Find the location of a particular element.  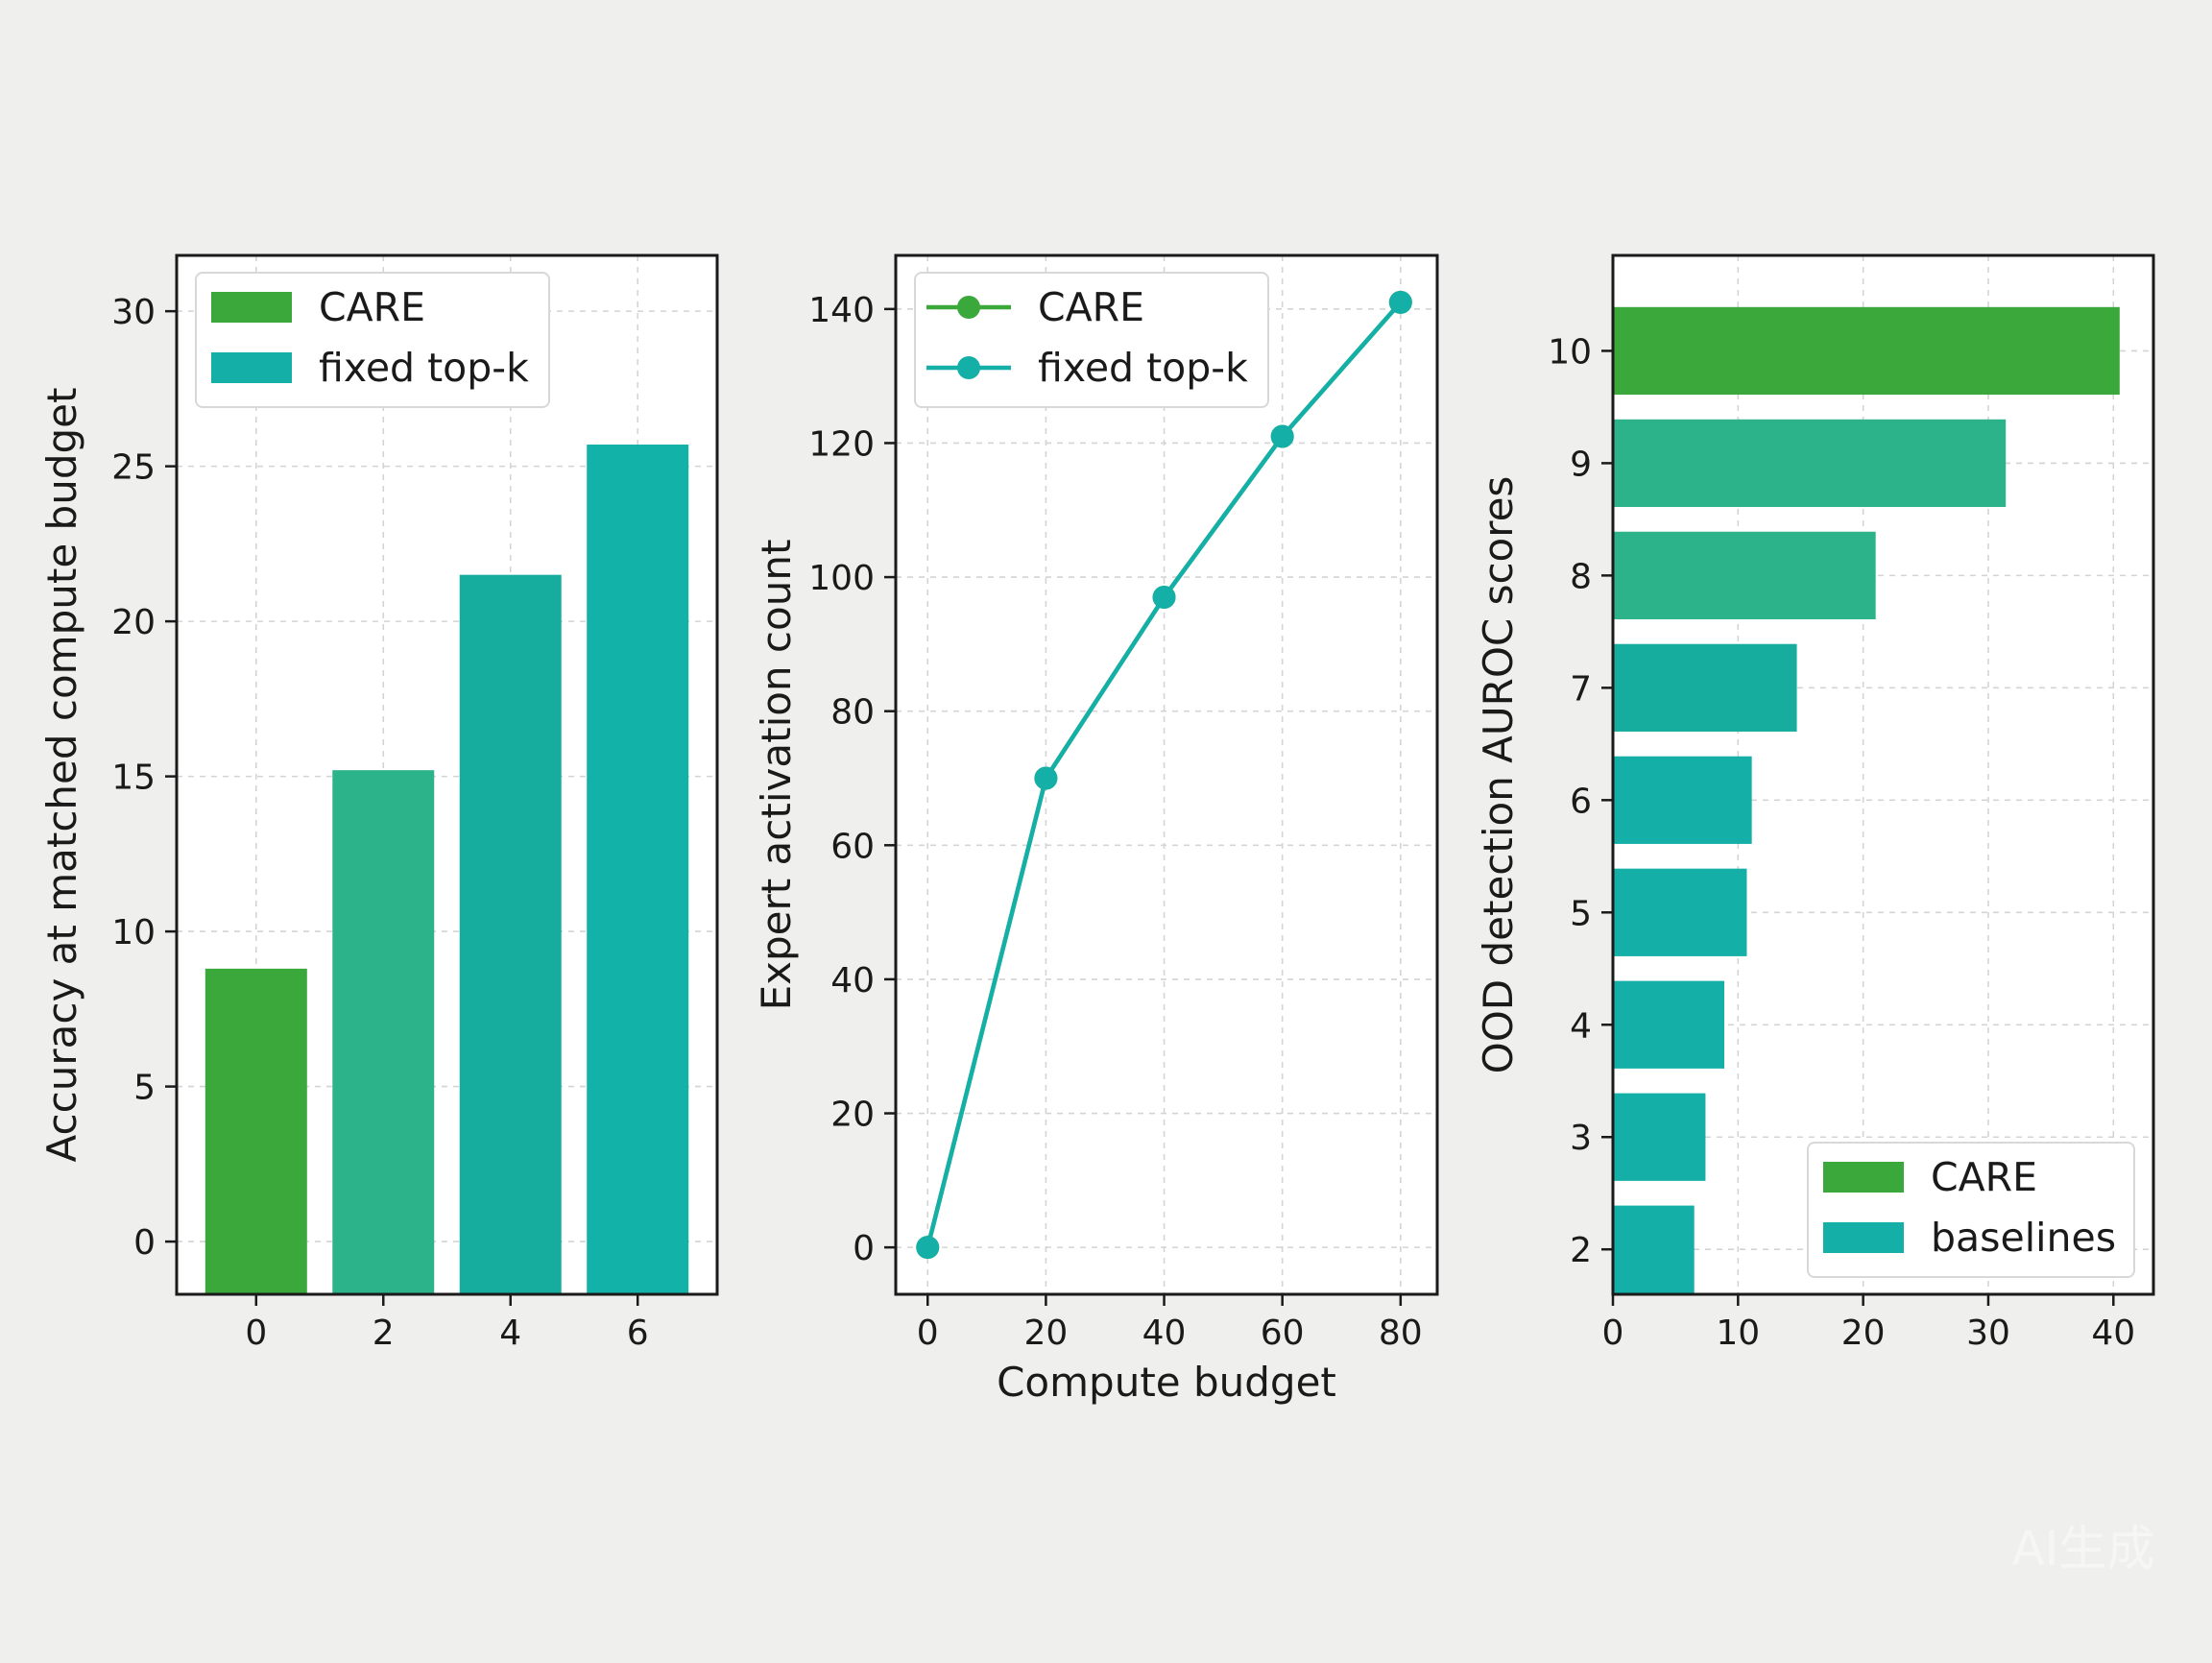

panel-c-y-tick-label: 7 is located at coordinates (1581, 689).